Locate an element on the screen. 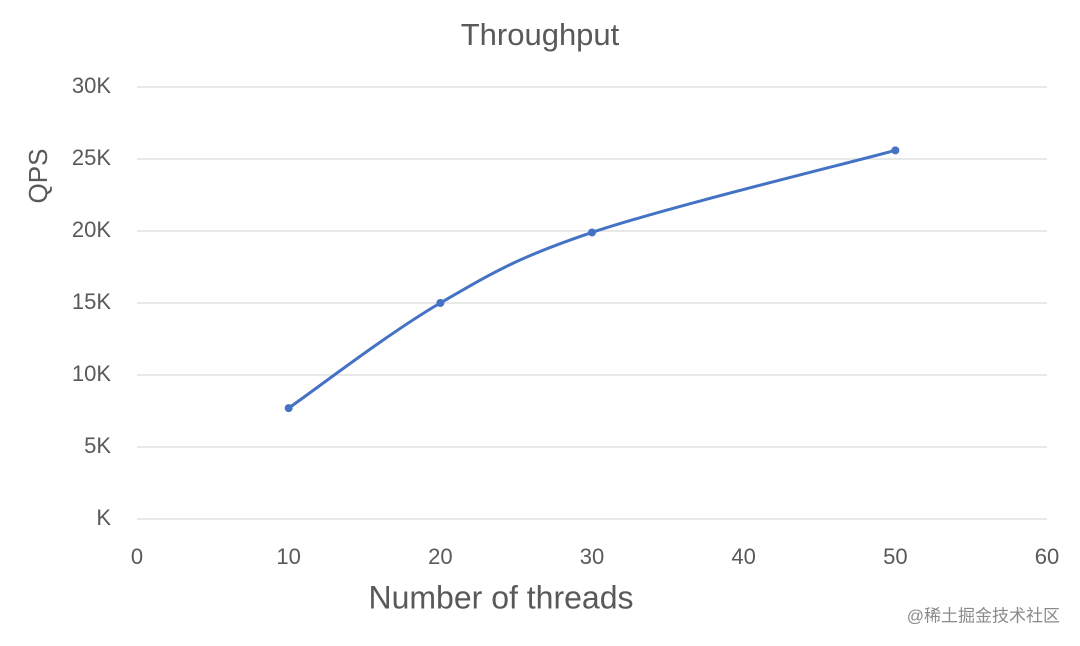 The image size is (1080, 646). x-tick-label: 10 is located at coordinates (288, 556).